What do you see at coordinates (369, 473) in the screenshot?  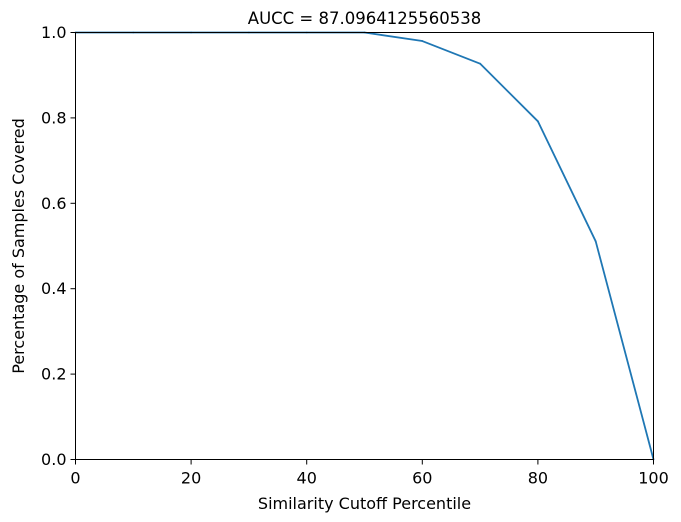 I see `x-axis: 0 20 40 60 80 100` at bounding box center [369, 473].